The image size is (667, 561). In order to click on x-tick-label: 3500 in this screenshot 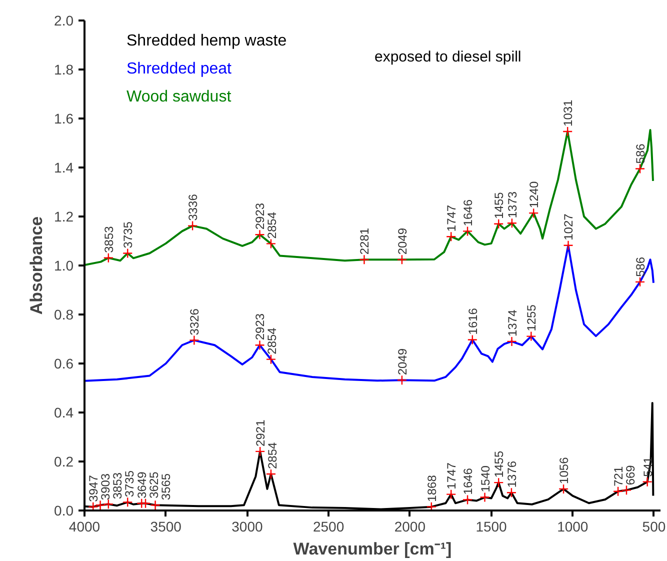, I will do `click(166, 526)`.